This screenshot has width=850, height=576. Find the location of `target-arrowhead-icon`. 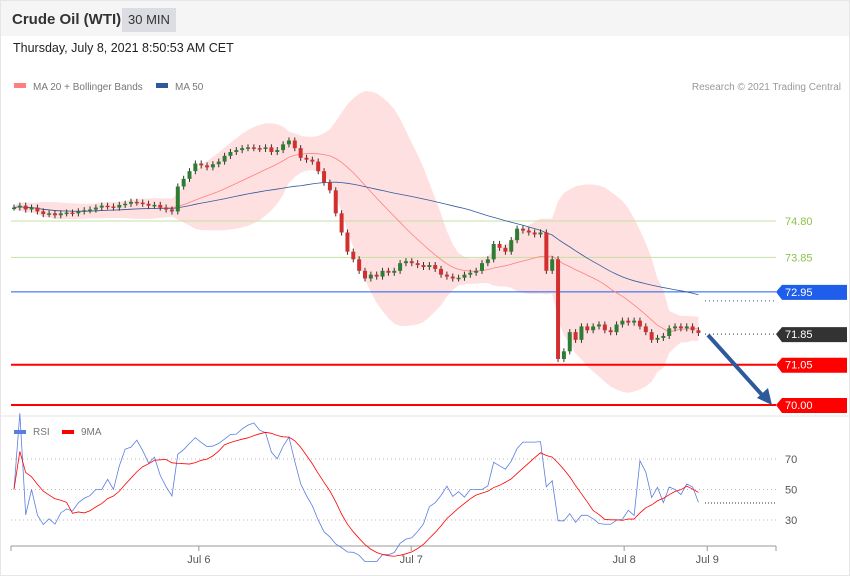

target-arrowhead-icon is located at coordinates (764, 396).